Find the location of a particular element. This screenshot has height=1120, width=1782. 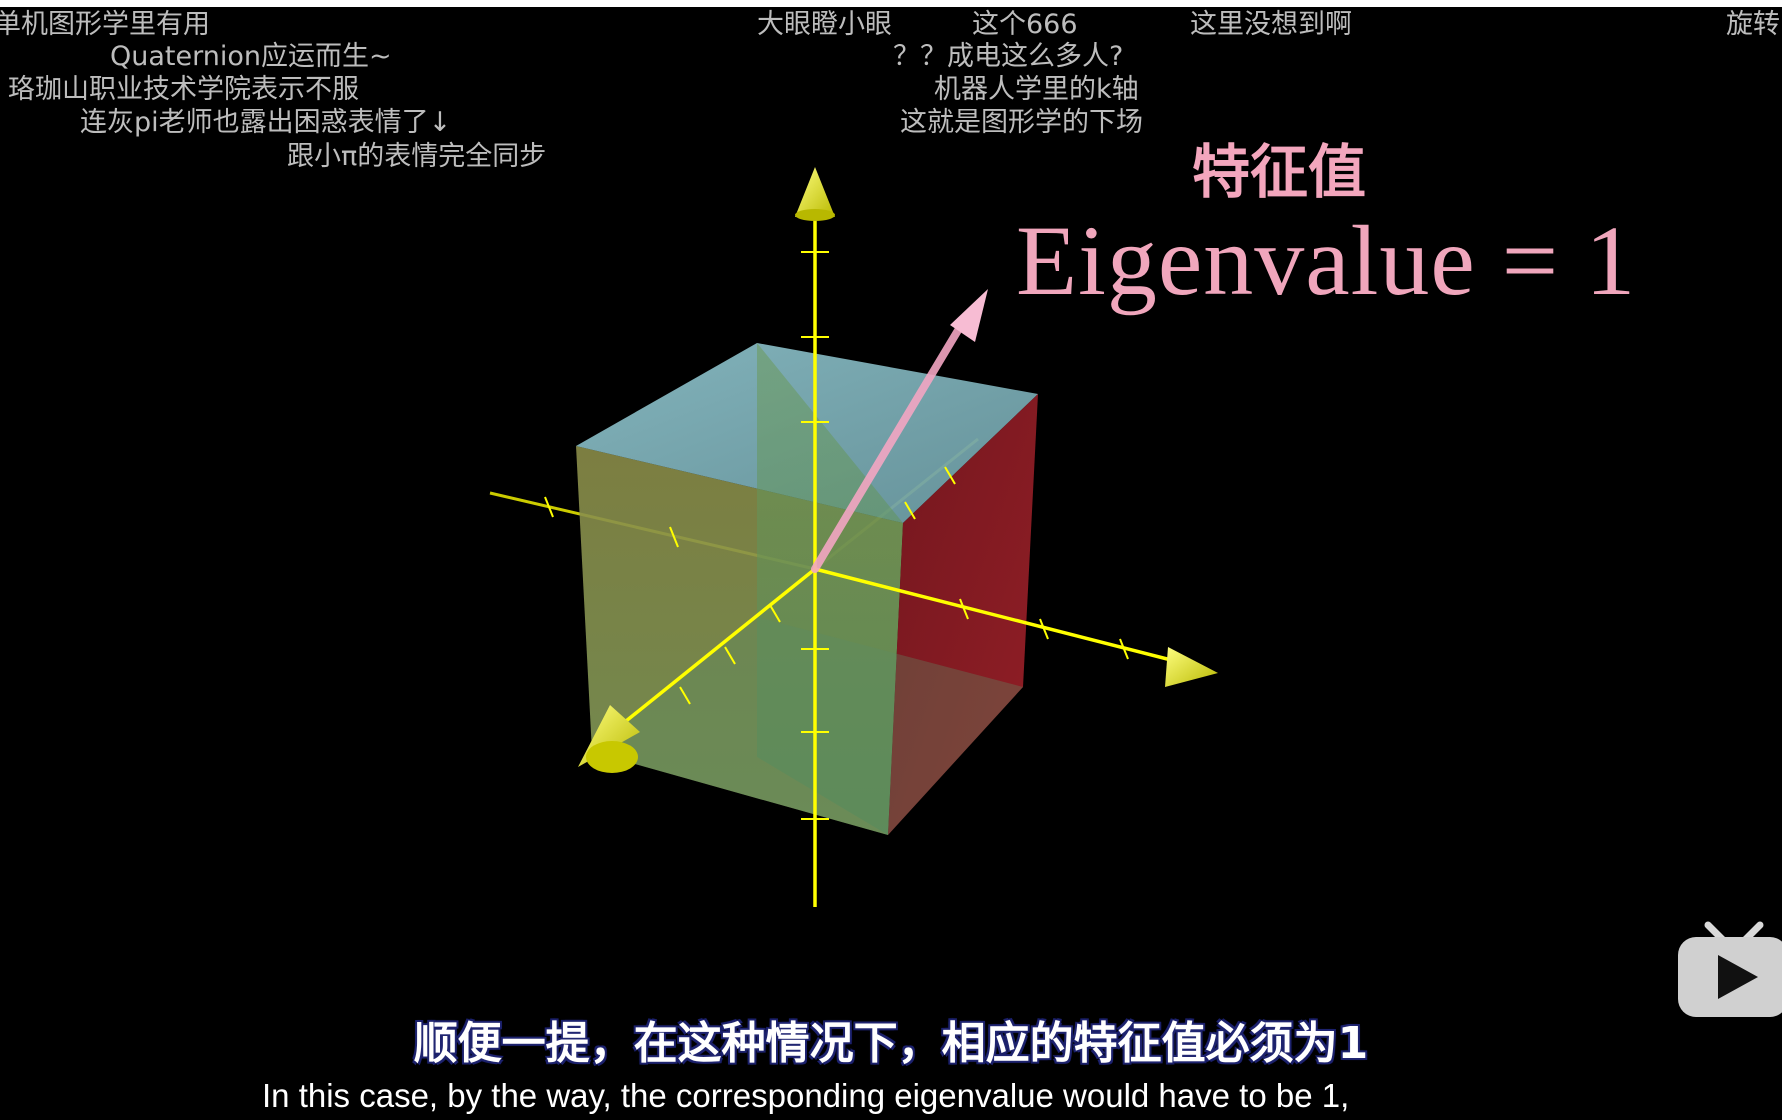

x-axis-front is located at coordinates (995, 615).